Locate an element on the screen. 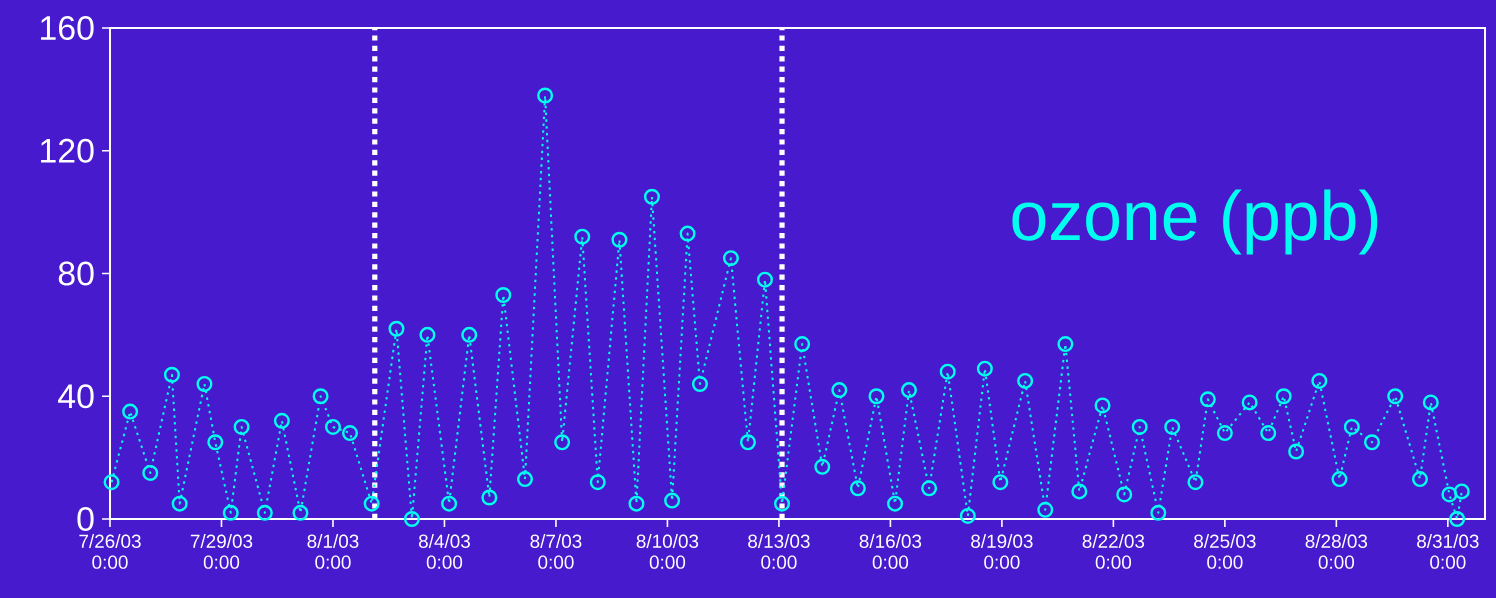 The width and height of the screenshot is (1496, 598). x-tick-label: 8/13/03 0:00 is located at coordinates (779, 551).